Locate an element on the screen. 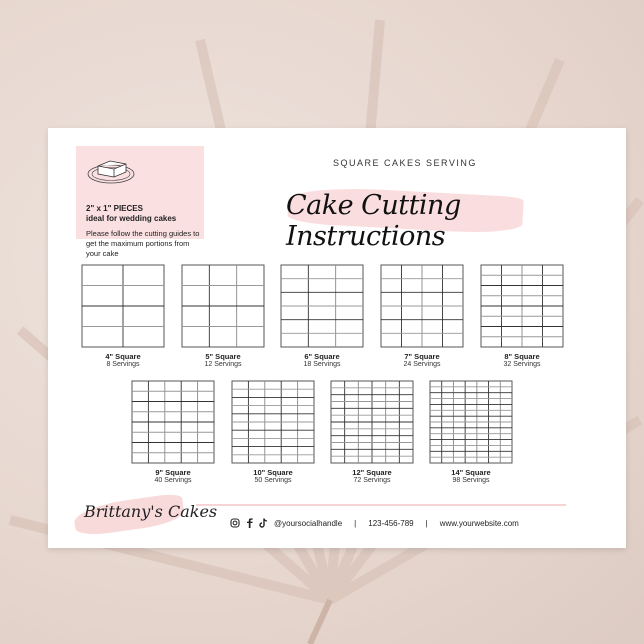 The width and height of the screenshot is (644, 644). grid-size-label: 9" Square is located at coordinates (173, 472).